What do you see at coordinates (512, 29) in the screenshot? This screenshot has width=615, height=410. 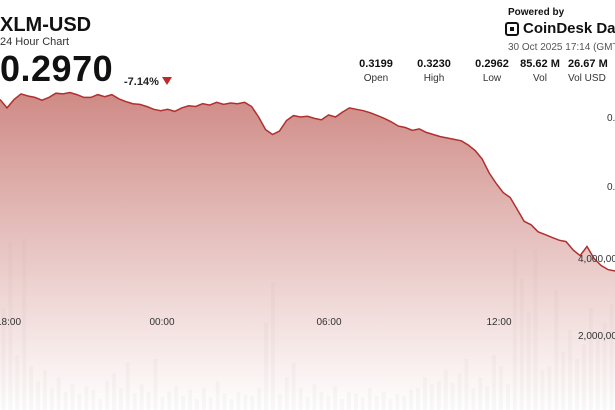 I see `coindesk-logo-icon` at bounding box center [512, 29].